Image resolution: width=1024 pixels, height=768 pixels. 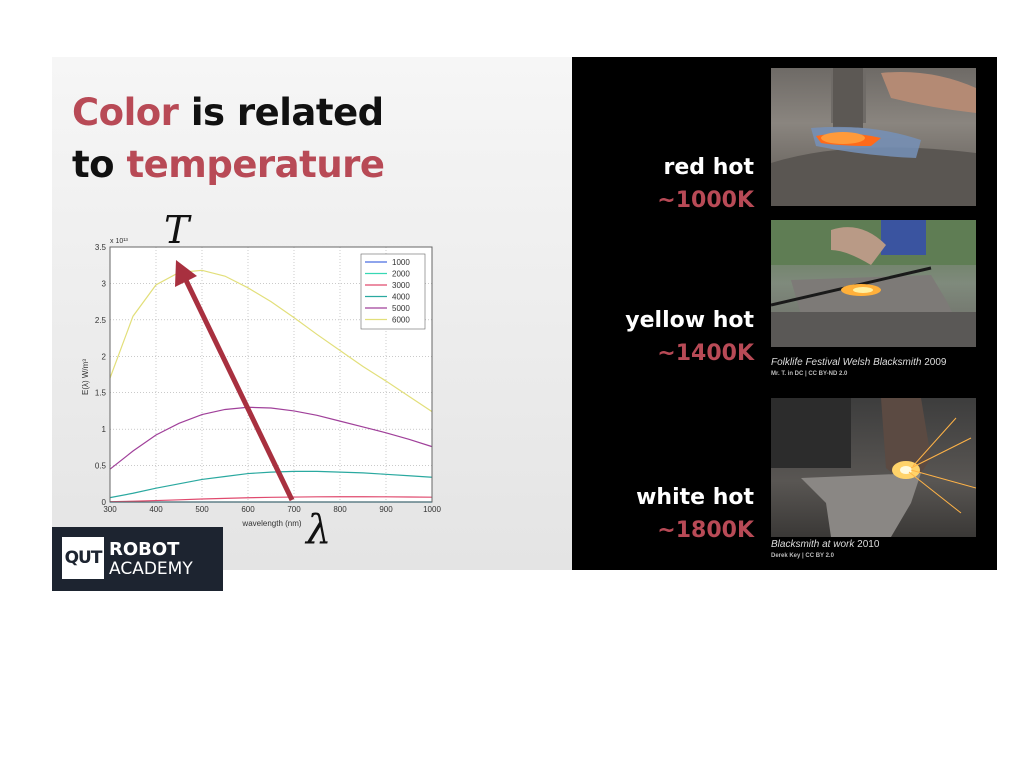 I want to click on caption-white-hot: white hot, so click(x=695, y=497).